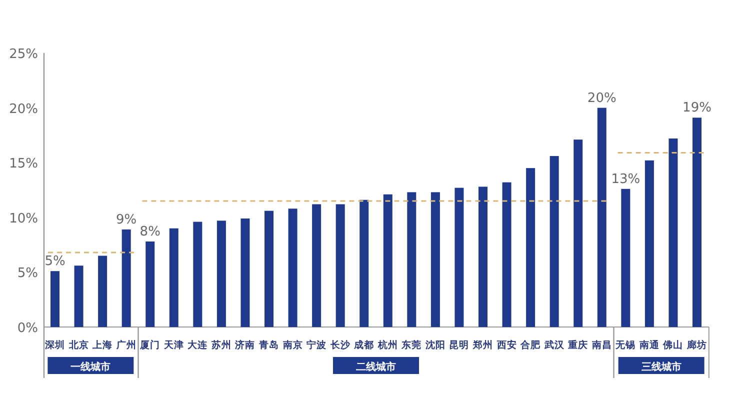 Image resolution: width=735 pixels, height=399 pixels. Describe the element at coordinates (23, 218) in the screenshot. I see `y-tick-label: 10%` at that location.